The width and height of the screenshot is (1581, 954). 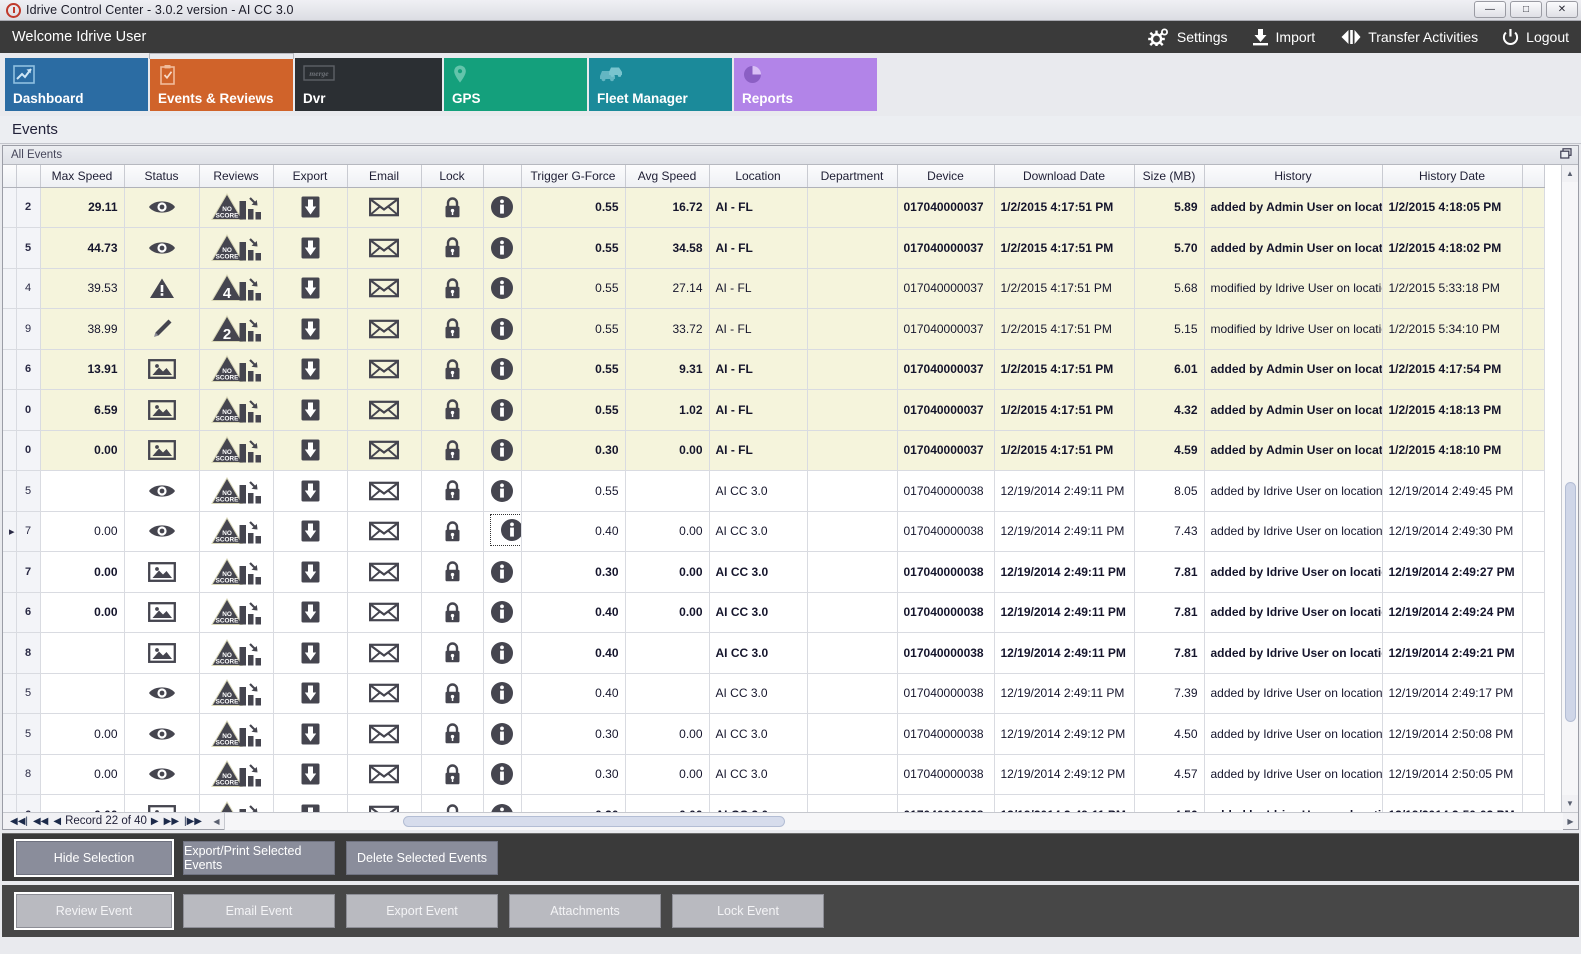 What do you see at coordinates (1570, 821) in the screenshot?
I see `hscroll-right-button: ▶` at bounding box center [1570, 821].